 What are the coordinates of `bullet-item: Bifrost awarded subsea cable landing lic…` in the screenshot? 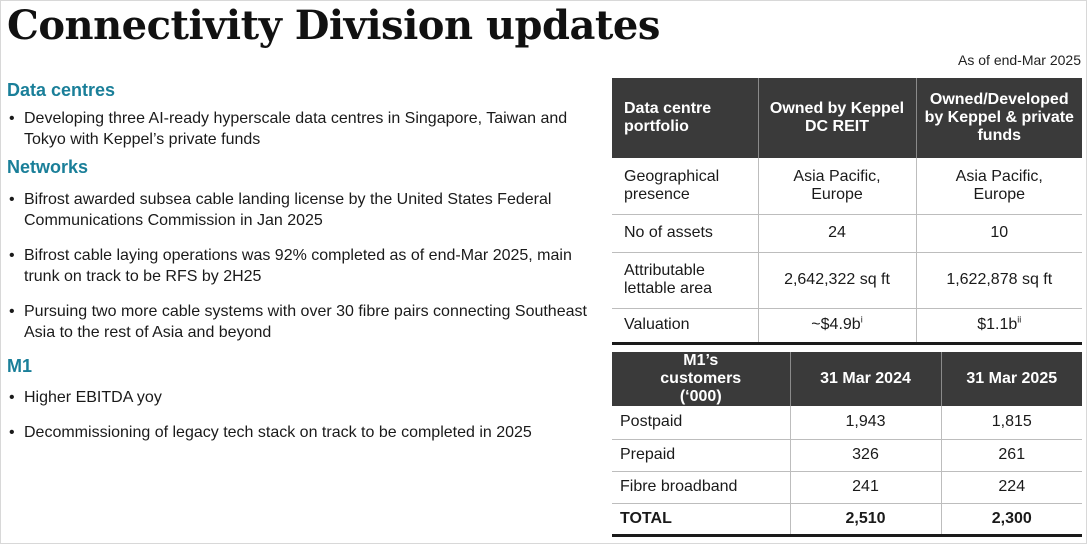 It's located at (297, 210).